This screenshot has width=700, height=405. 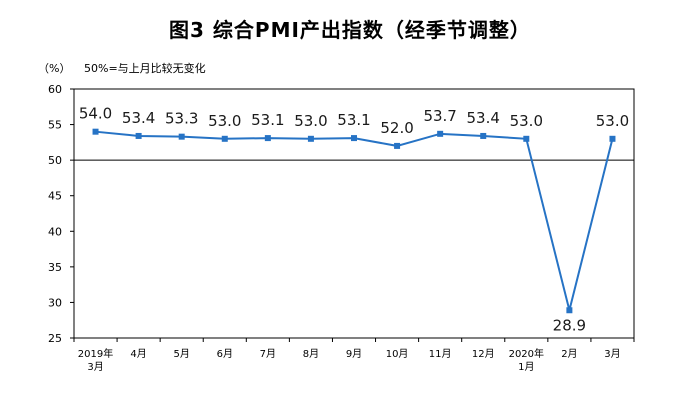 What do you see at coordinates (268, 354) in the screenshot?
I see `x-tick-label: 7月` at bounding box center [268, 354].